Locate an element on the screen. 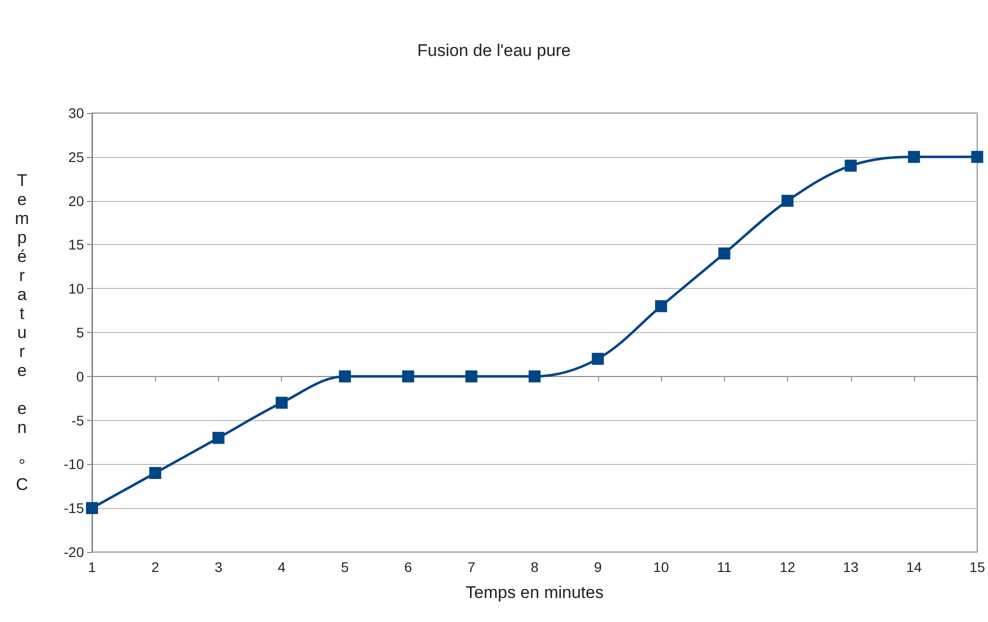 The width and height of the screenshot is (988, 622). y-tick-label: 30 is located at coordinates (76, 113).